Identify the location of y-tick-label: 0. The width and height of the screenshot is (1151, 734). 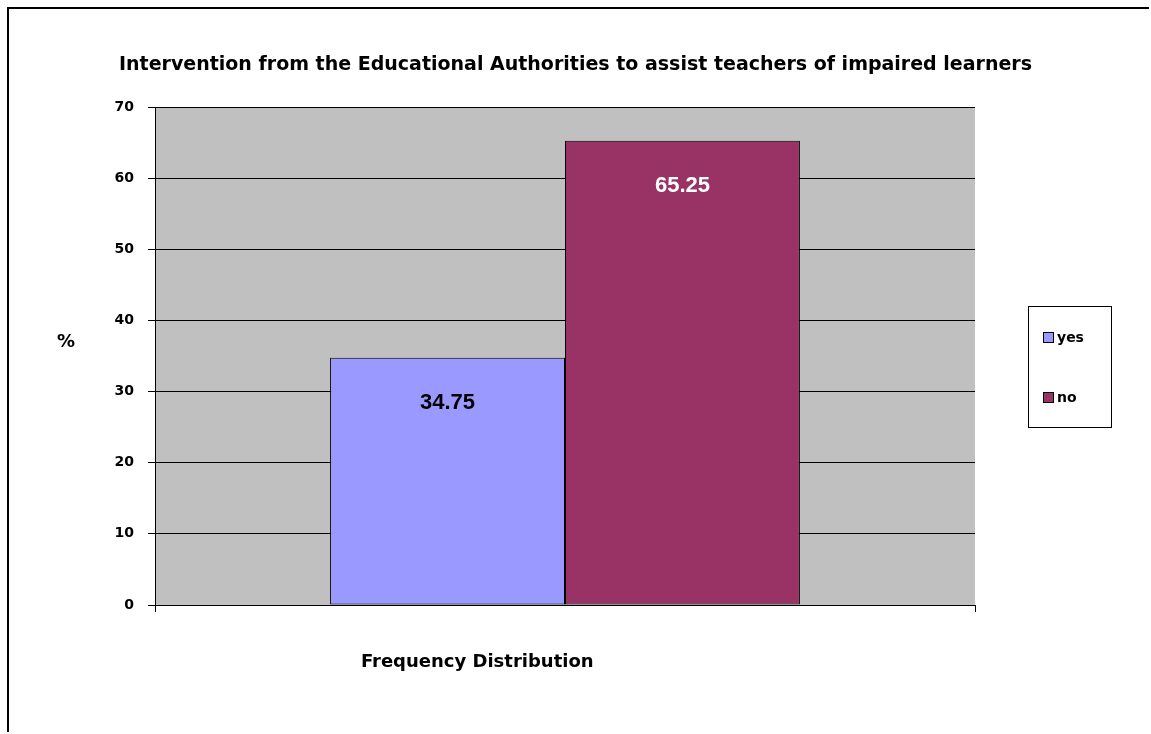
(129, 603).